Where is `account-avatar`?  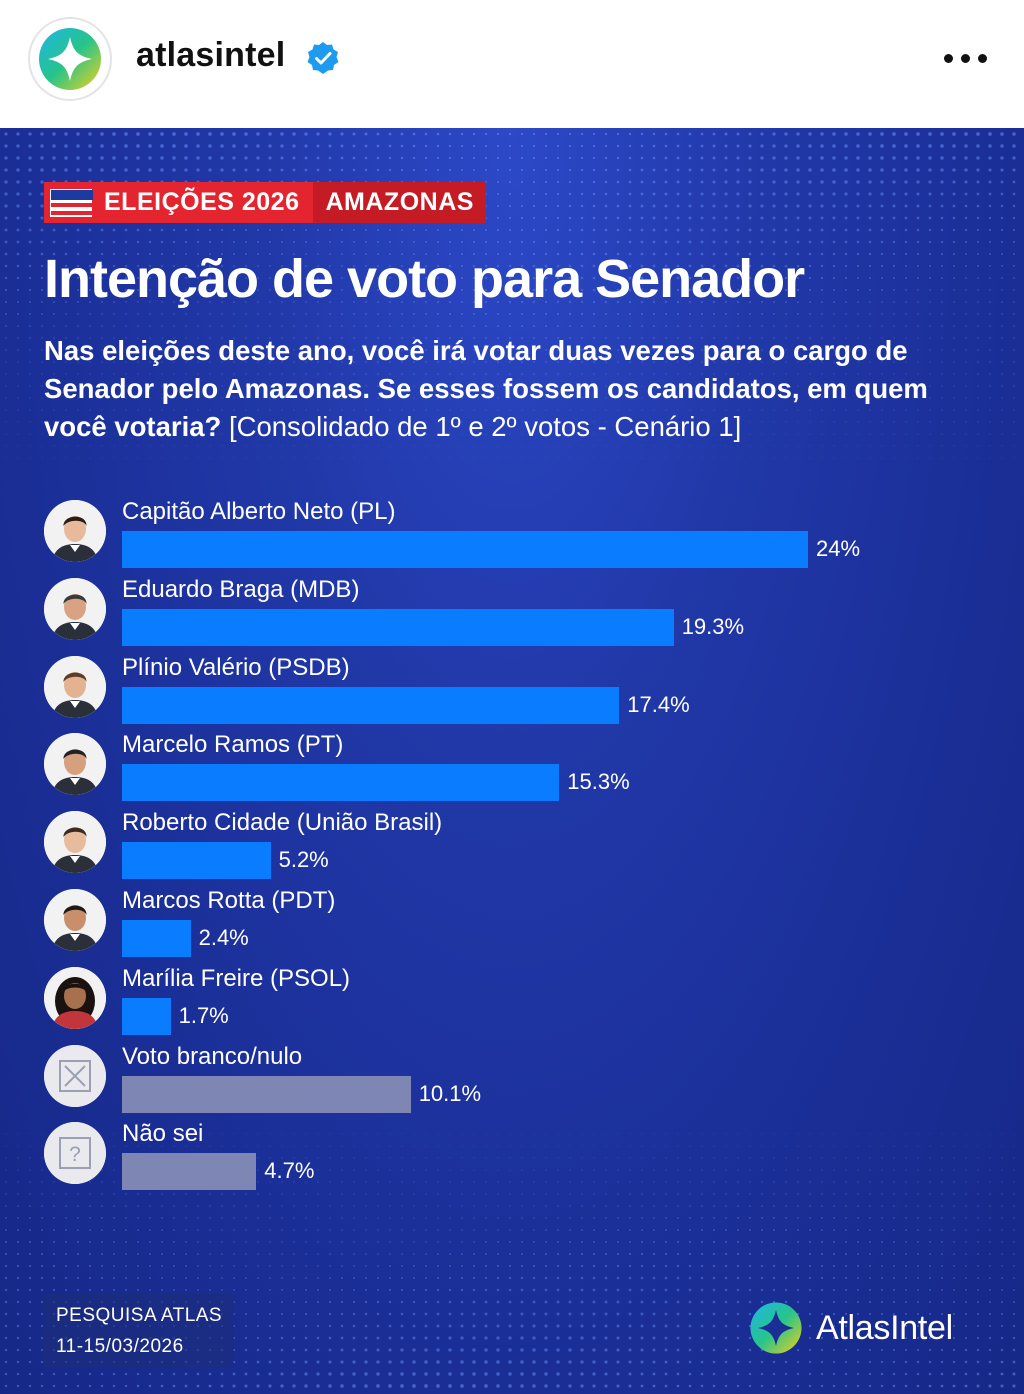 account-avatar is located at coordinates (70, 59).